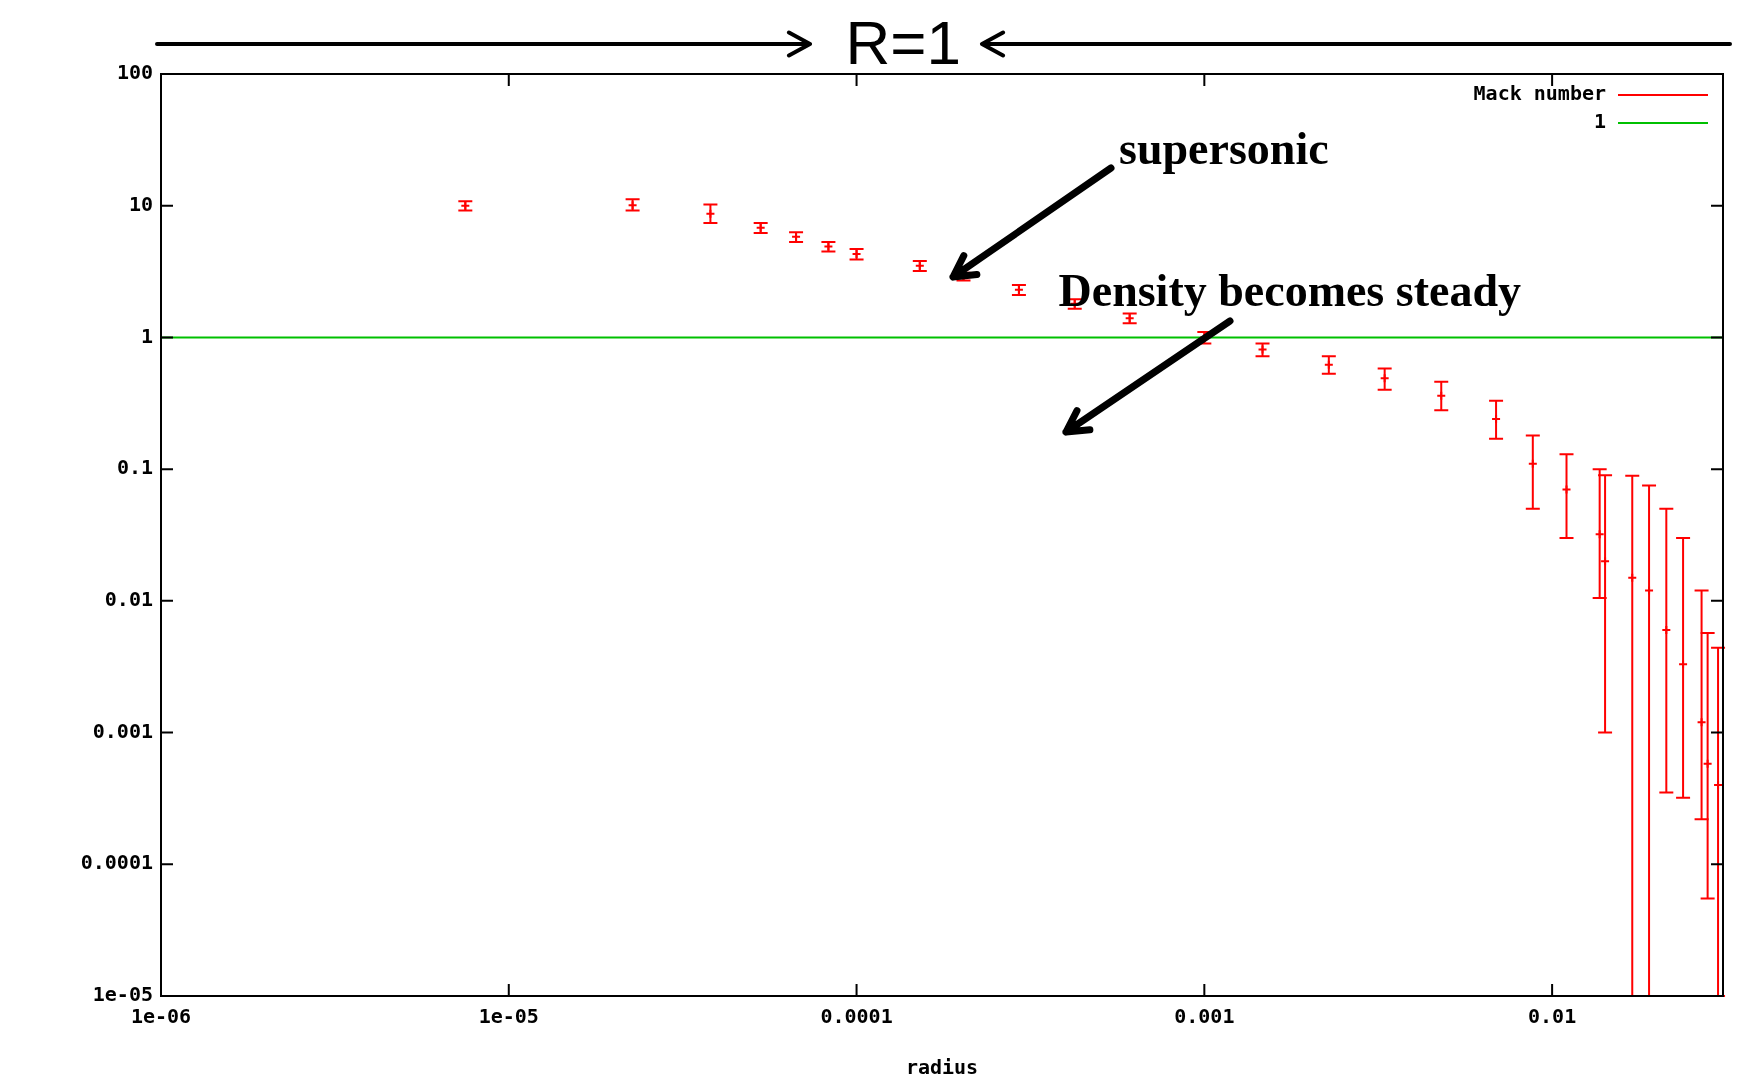  Describe the element at coordinates (1289, 290) in the screenshot. I see `annotation: Density becomes steady` at that location.